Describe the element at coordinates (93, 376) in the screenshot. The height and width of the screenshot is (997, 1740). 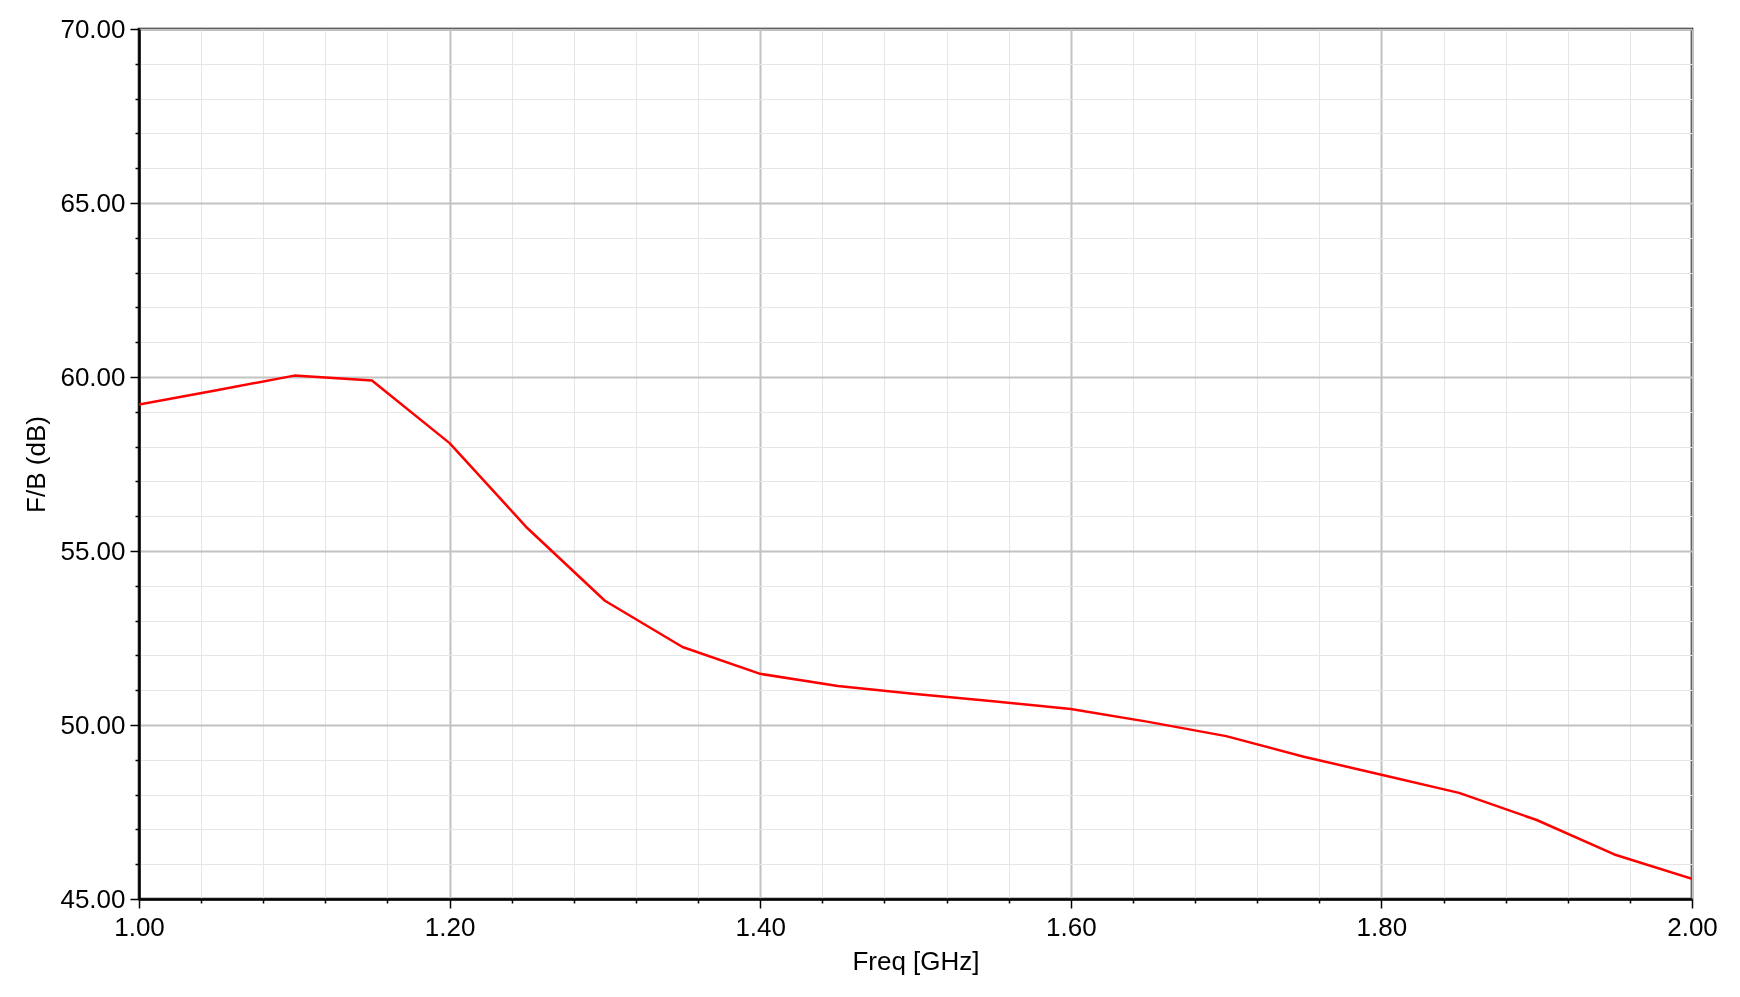
I see `y-tick-label: 60.00` at that location.